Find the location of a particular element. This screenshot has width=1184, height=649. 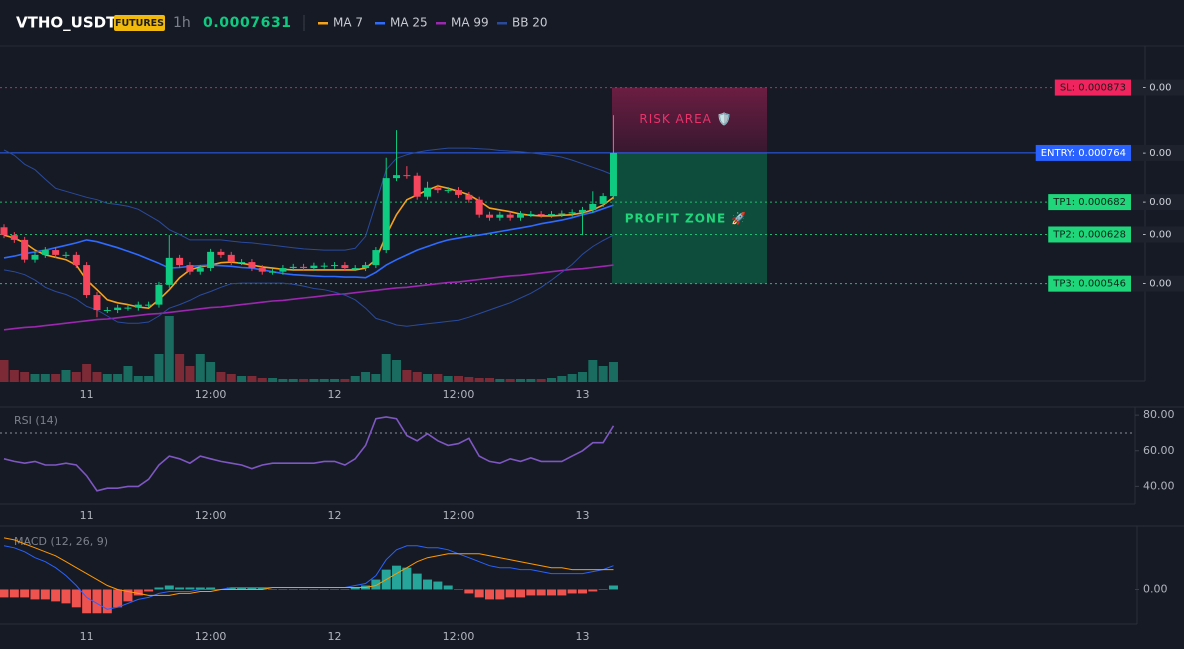

x-tick-label: 12:00 is located at coordinates (459, 394).